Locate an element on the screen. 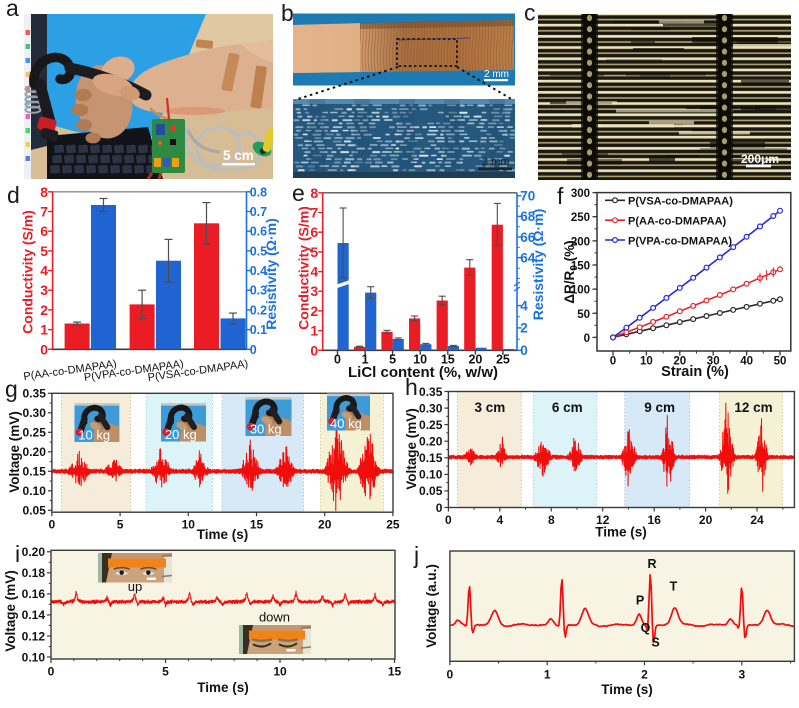  svg-text: 70 is located at coordinates (527, 196).